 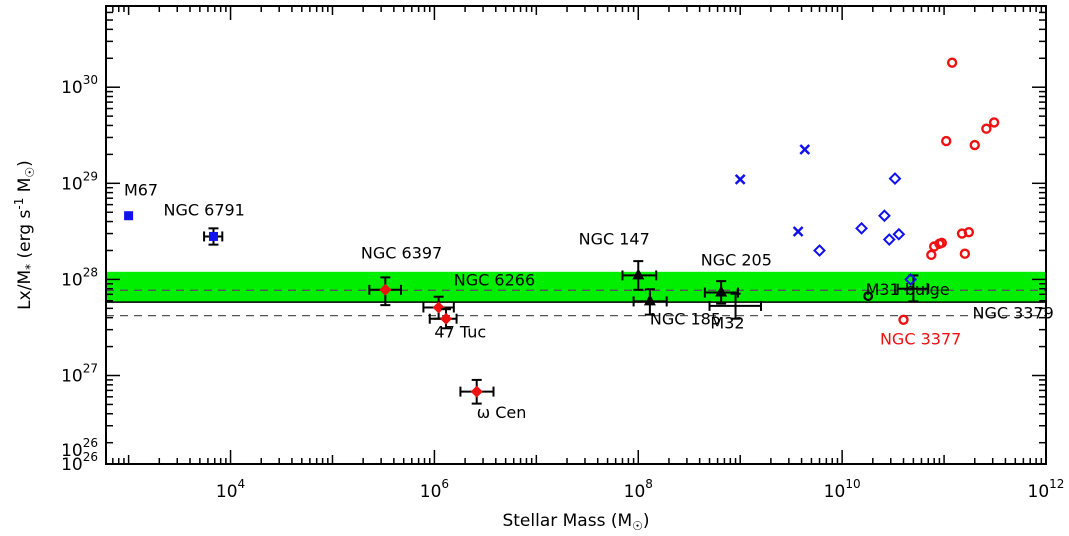 I want to click on green-band, so click(x=576, y=287).